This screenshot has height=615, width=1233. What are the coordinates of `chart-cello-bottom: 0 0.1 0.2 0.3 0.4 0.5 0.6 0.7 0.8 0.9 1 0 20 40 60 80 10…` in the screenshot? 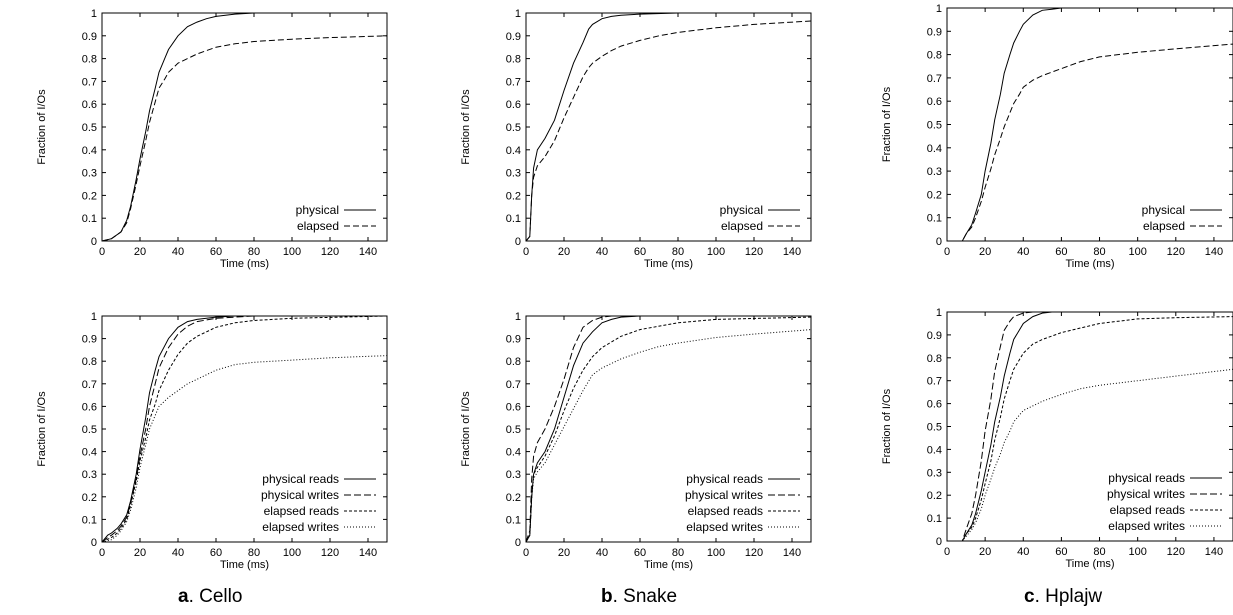 It's located at (212, 441).